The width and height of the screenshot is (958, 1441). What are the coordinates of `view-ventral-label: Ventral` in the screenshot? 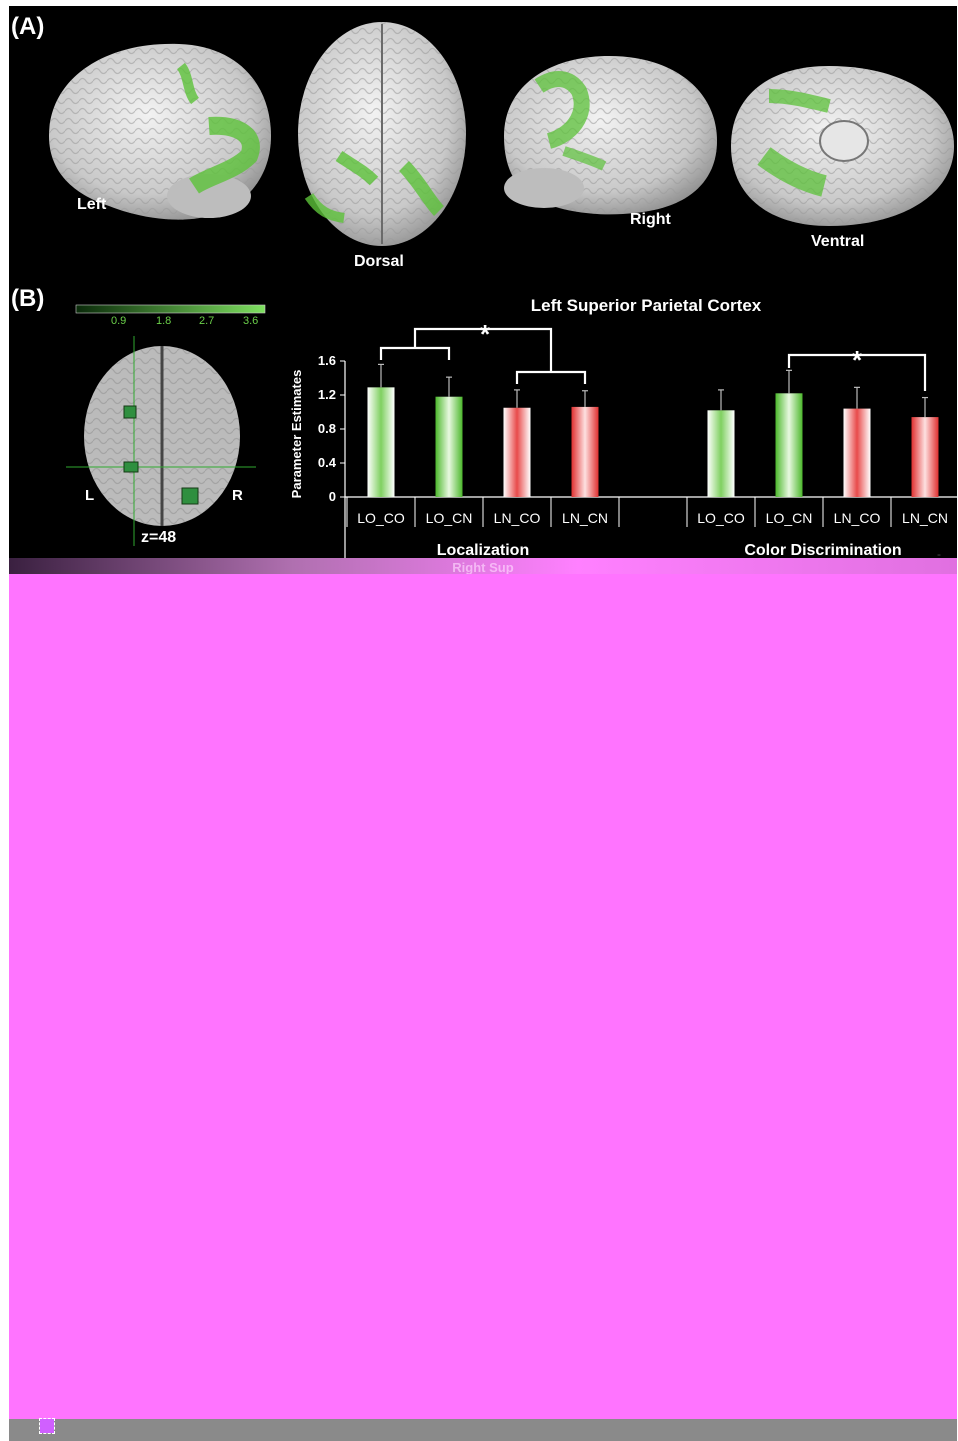 It's located at (837, 241).